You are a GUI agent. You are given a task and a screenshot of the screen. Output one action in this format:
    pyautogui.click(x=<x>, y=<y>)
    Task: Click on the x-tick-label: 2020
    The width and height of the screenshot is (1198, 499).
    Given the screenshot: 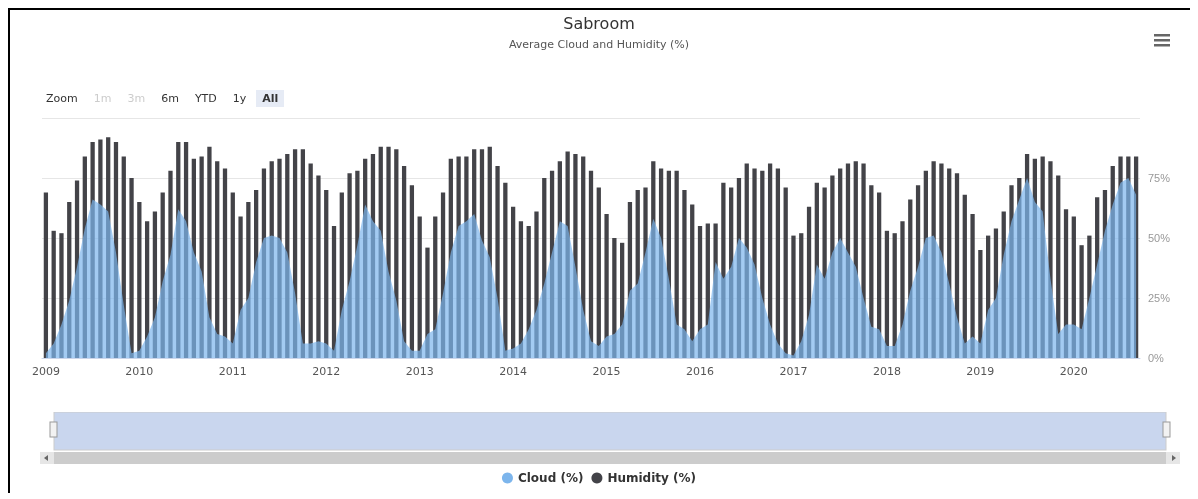 What is the action you would take?
    pyautogui.click(x=1073, y=371)
    